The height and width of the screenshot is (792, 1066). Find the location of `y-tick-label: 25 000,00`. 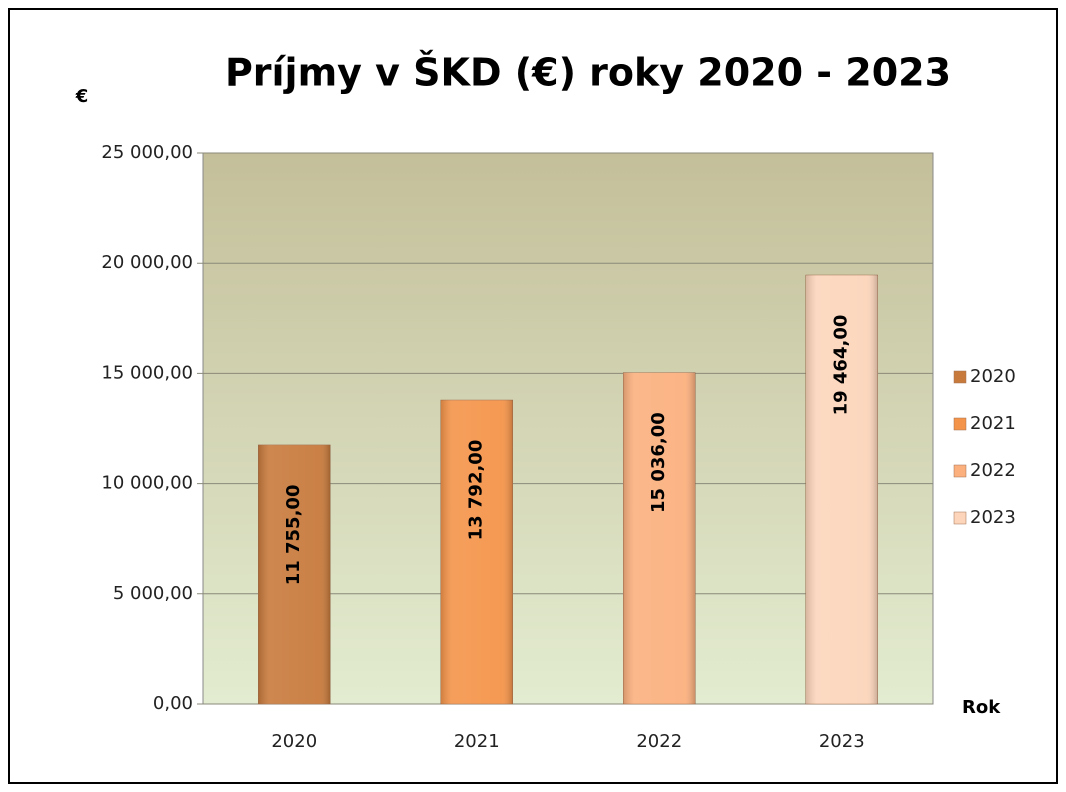

y-tick-label: 25 000,00 is located at coordinates (147, 152).